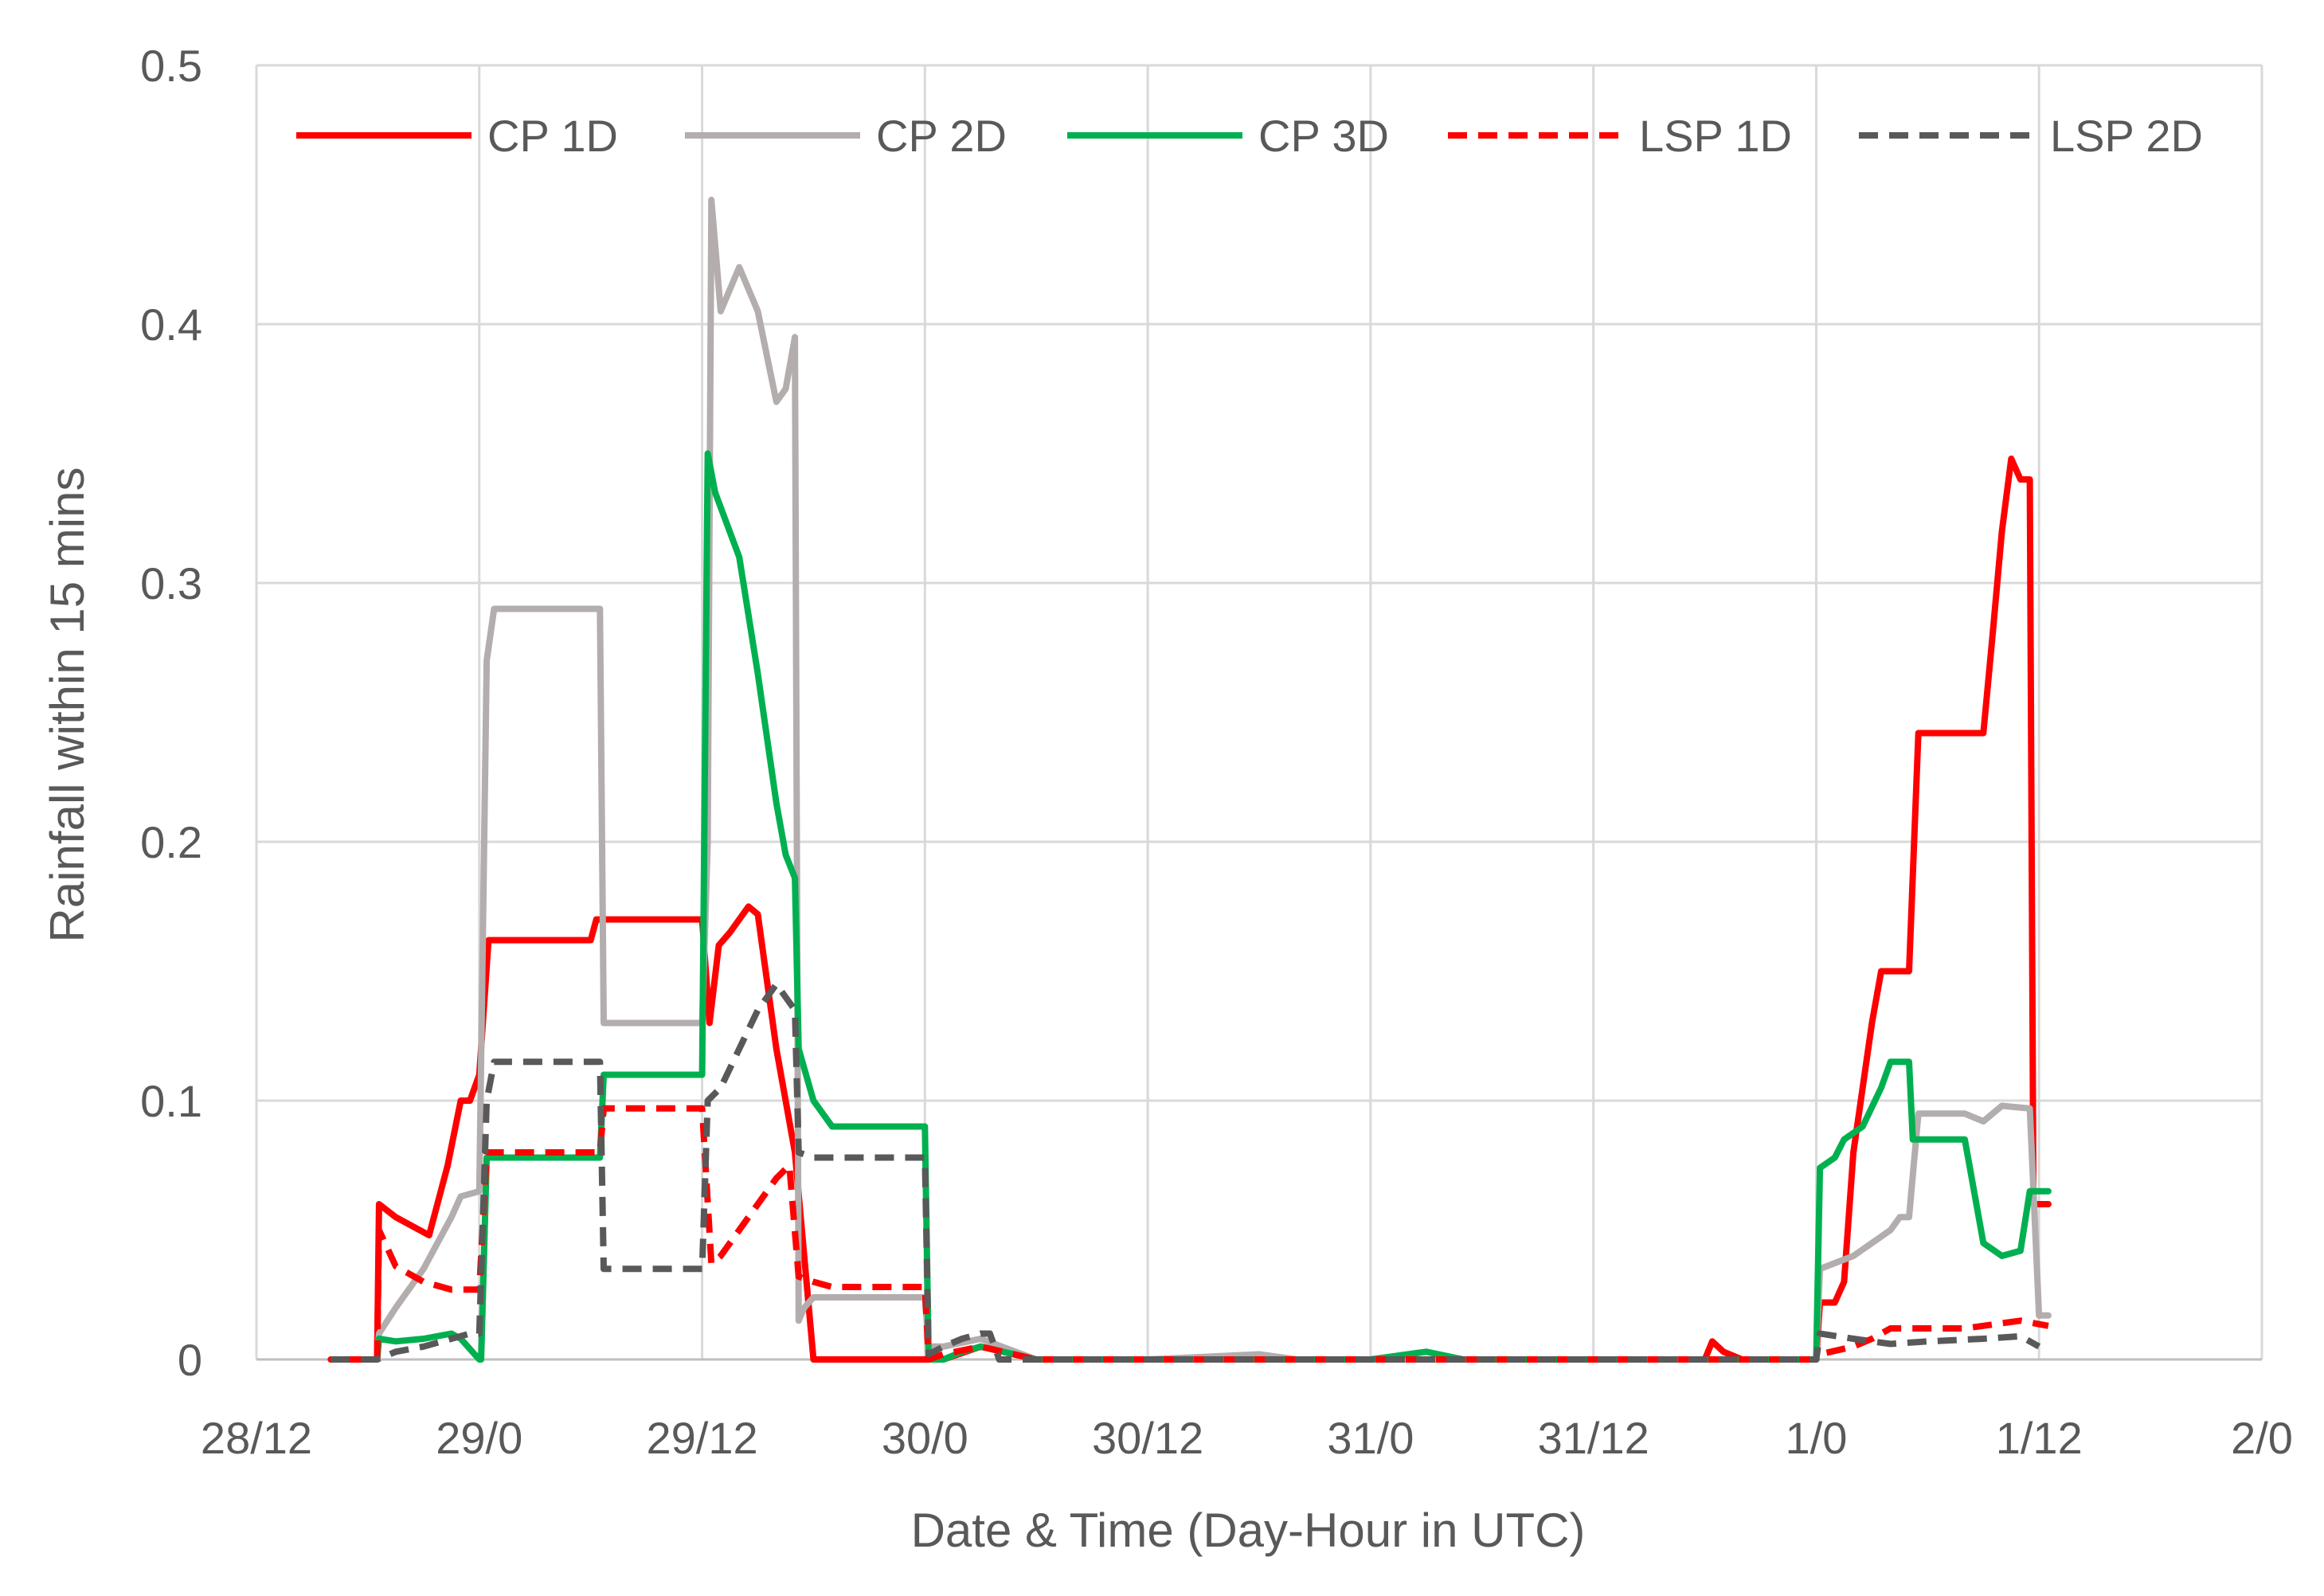  What do you see at coordinates (701, 1438) in the screenshot?
I see `x-tick-label: 29/12` at bounding box center [701, 1438].